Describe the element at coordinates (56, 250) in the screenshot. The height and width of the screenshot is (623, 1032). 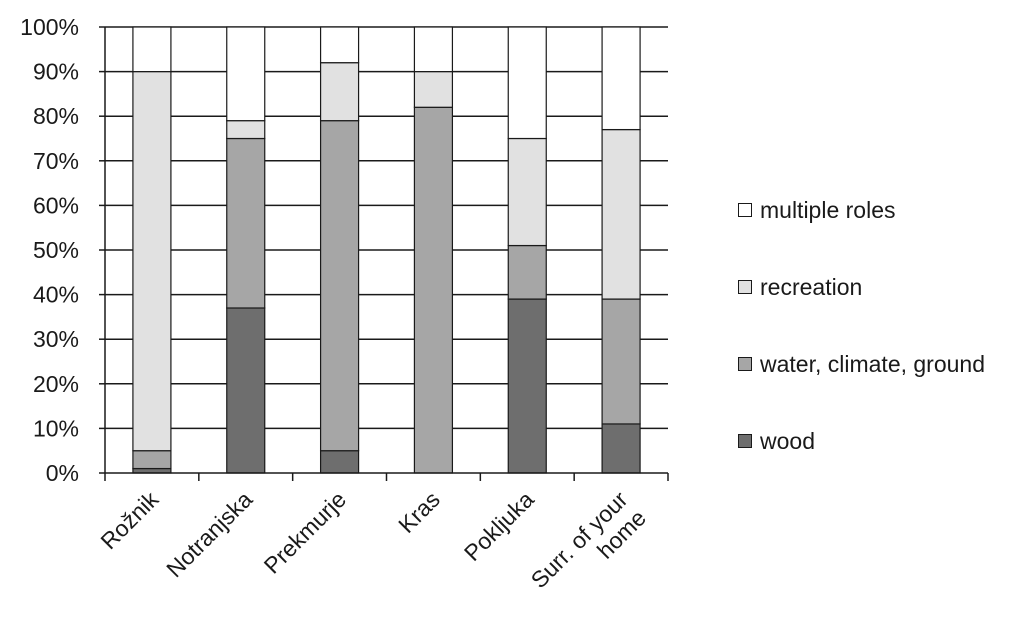
I see `y-tick-label: 50%` at that location.